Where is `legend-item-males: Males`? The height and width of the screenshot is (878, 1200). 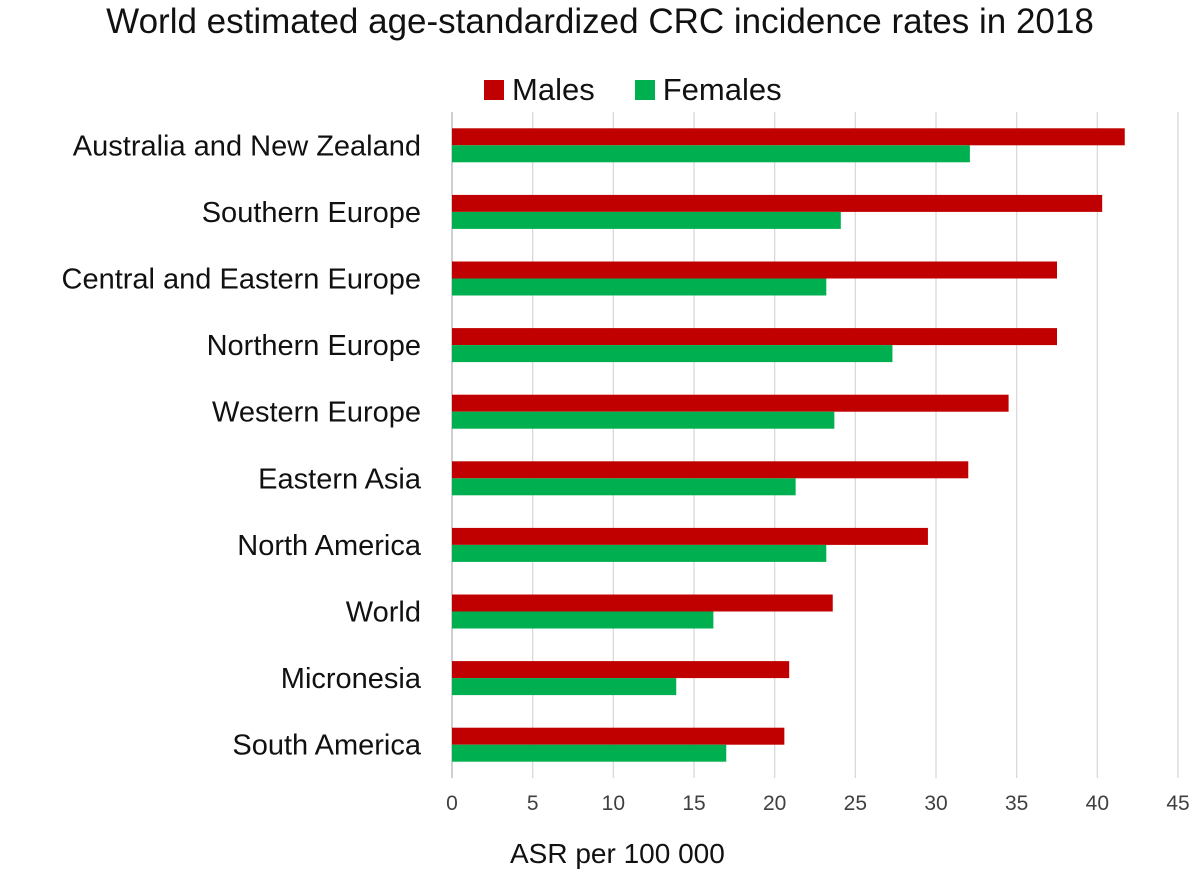 legend-item-males: Males is located at coordinates (539, 90).